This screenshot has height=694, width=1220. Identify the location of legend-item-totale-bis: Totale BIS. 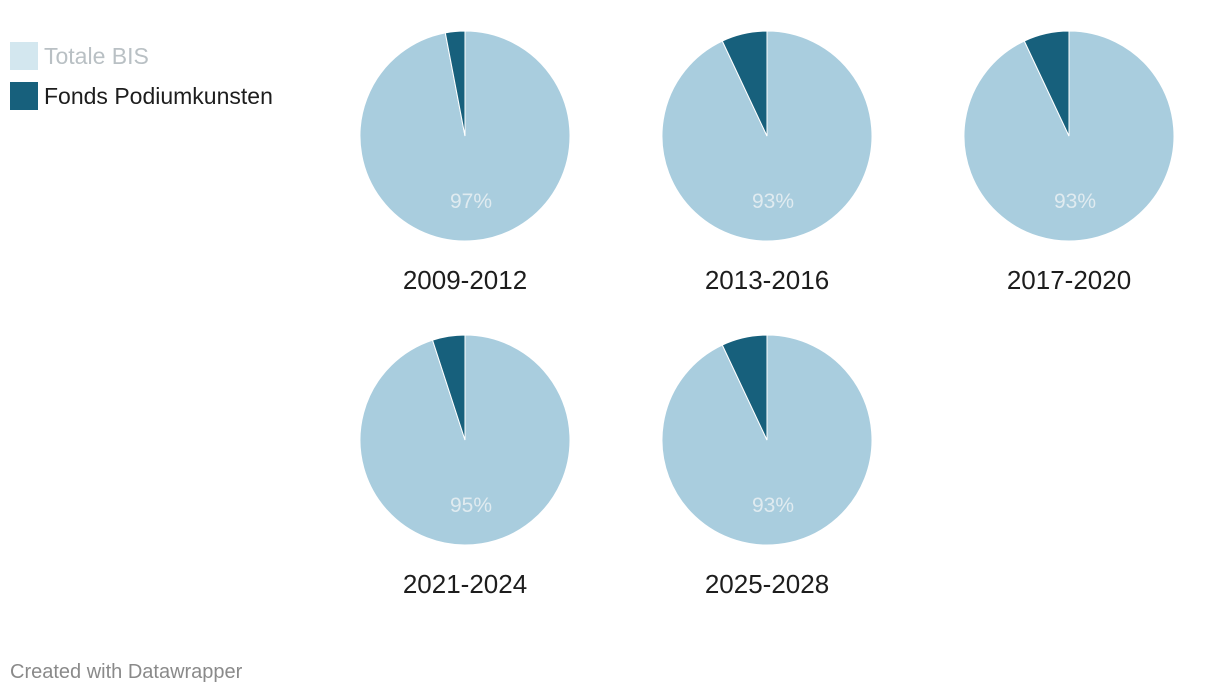
(141, 56).